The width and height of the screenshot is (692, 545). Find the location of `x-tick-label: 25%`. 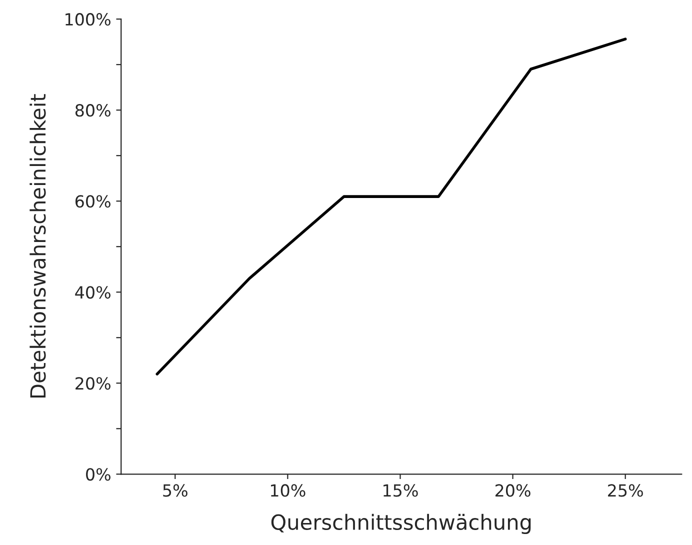

x-tick-label: 25% is located at coordinates (625, 490).